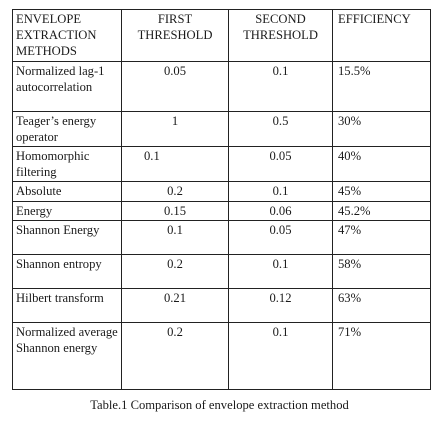 This screenshot has height=423, width=439. I want to click on first-threshold-cell: 0.21, so click(175, 305).